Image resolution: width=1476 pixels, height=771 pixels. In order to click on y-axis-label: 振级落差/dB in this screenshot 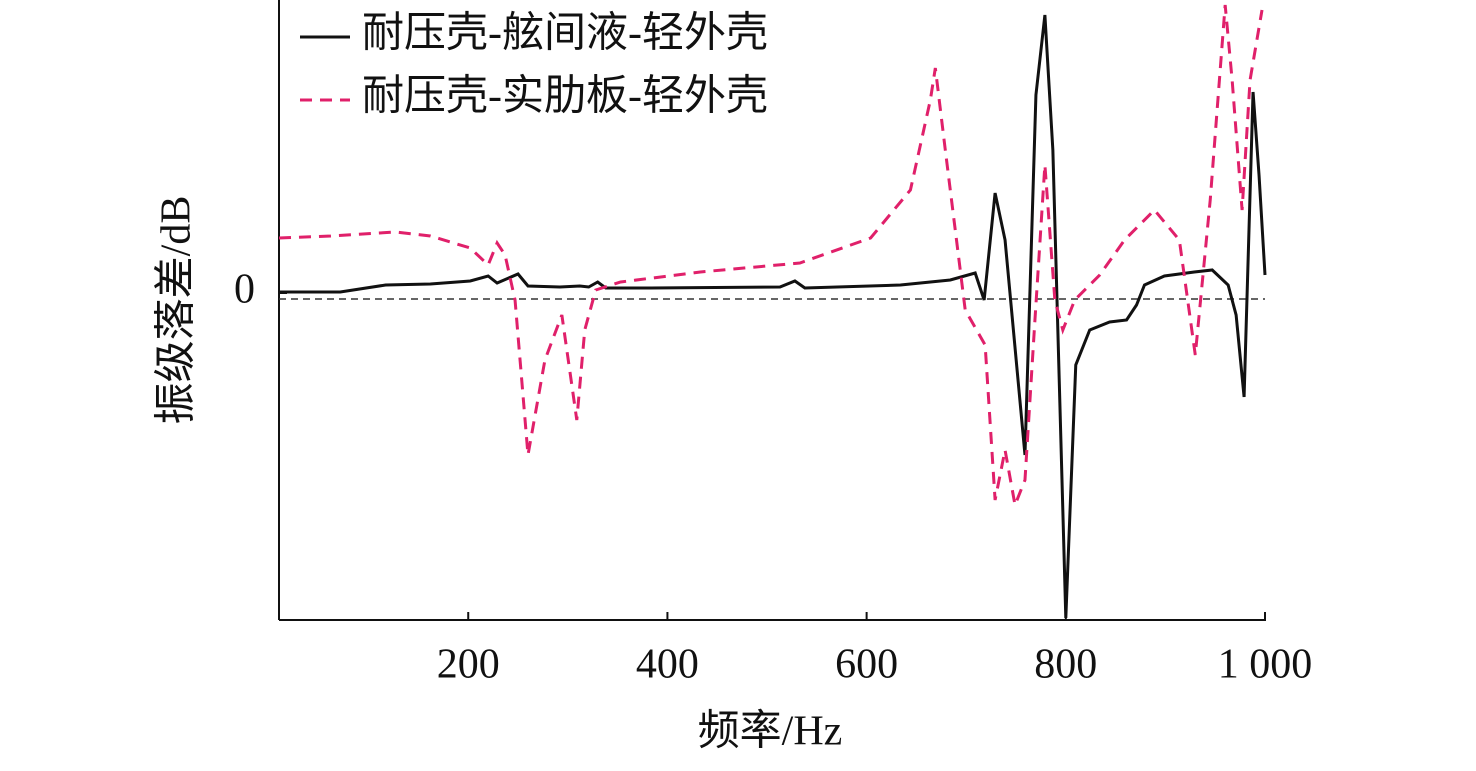, I will do `click(177, 310)`.